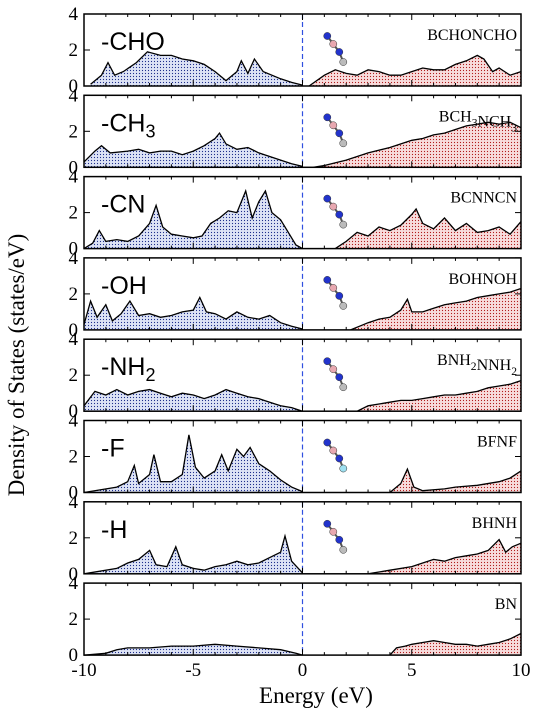  I want to click on group-label-subscript: 3, so click(150, 131).